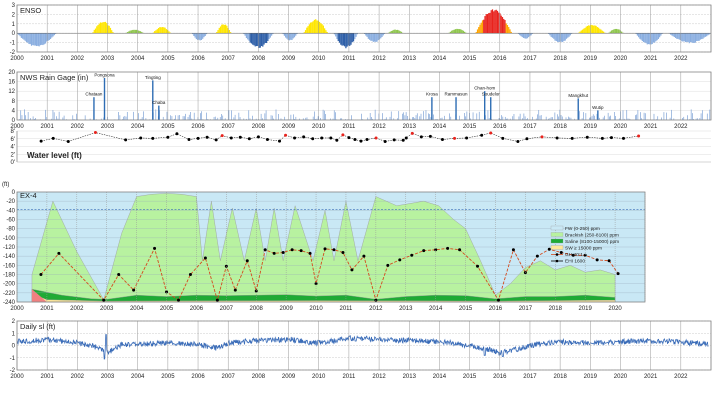  I want to click on ex4-ytick: -40, so click(10, 211).